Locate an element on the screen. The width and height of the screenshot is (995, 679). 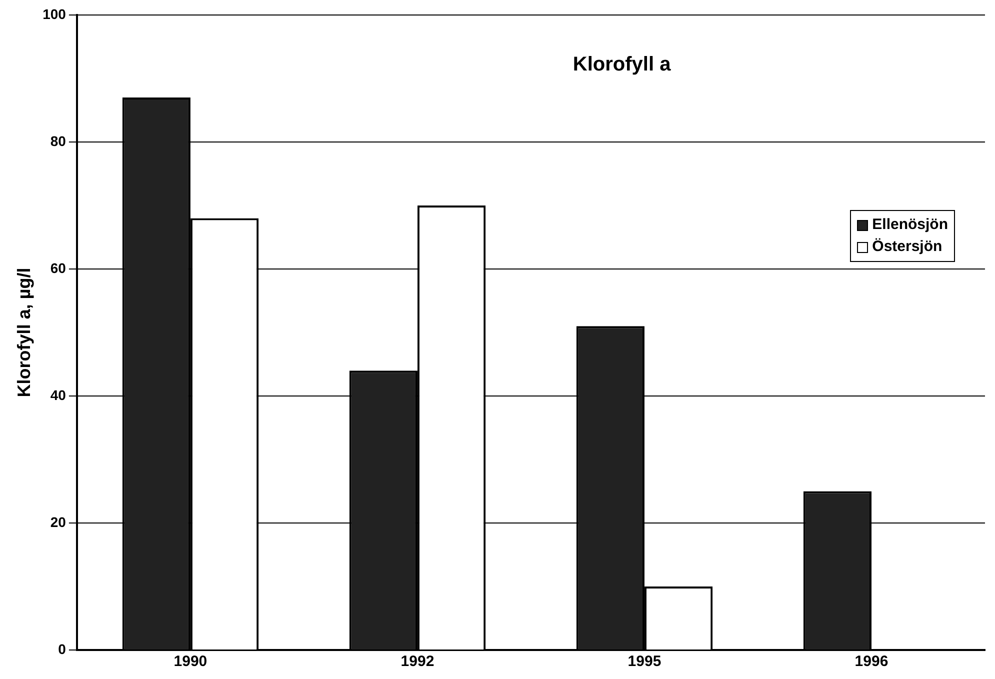
x-tick-label: 1996 is located at coordinates (871, 661).